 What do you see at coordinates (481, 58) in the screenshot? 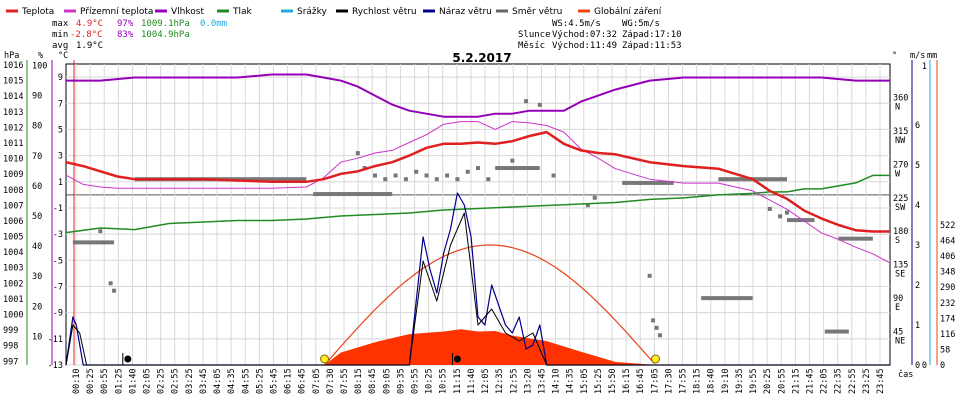
I see `chart-title: 5.2.2017` at bounding box center [481, 58].